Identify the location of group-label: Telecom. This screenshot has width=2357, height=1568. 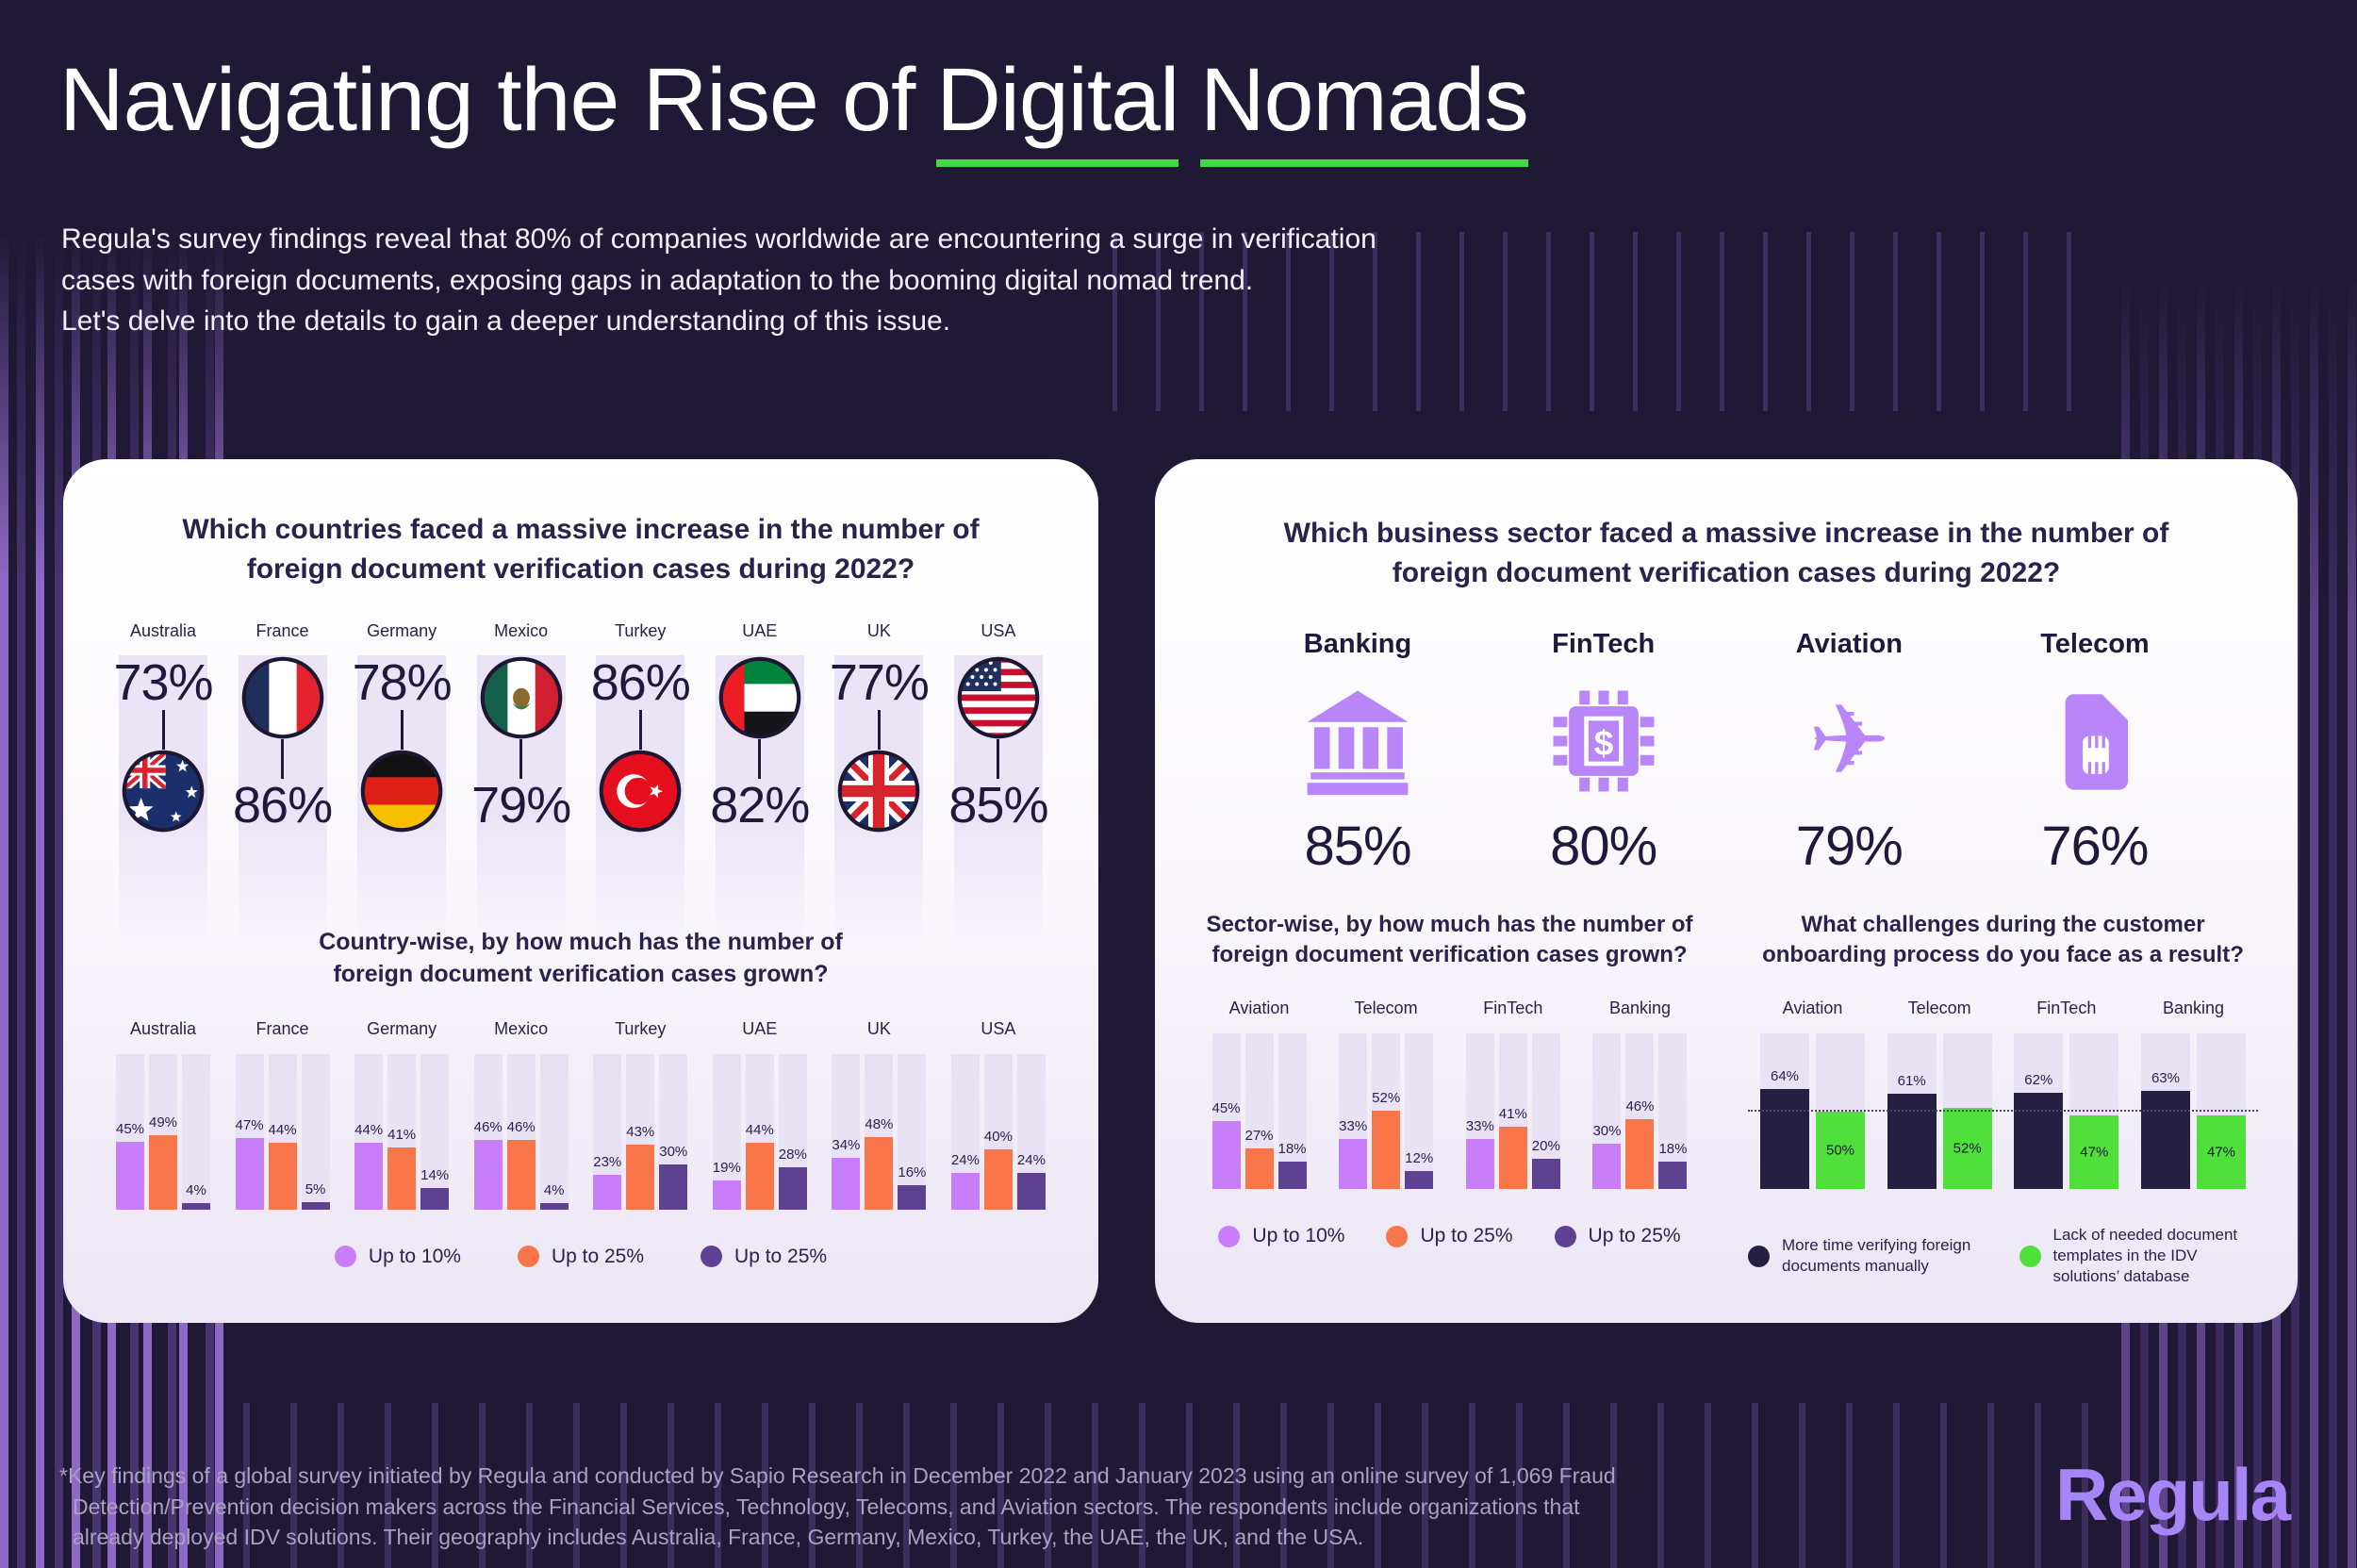
(1939, 1008).